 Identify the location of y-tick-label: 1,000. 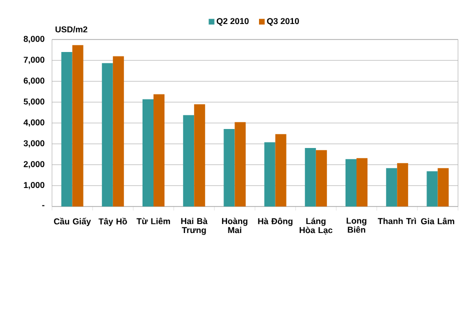
(34, 186).